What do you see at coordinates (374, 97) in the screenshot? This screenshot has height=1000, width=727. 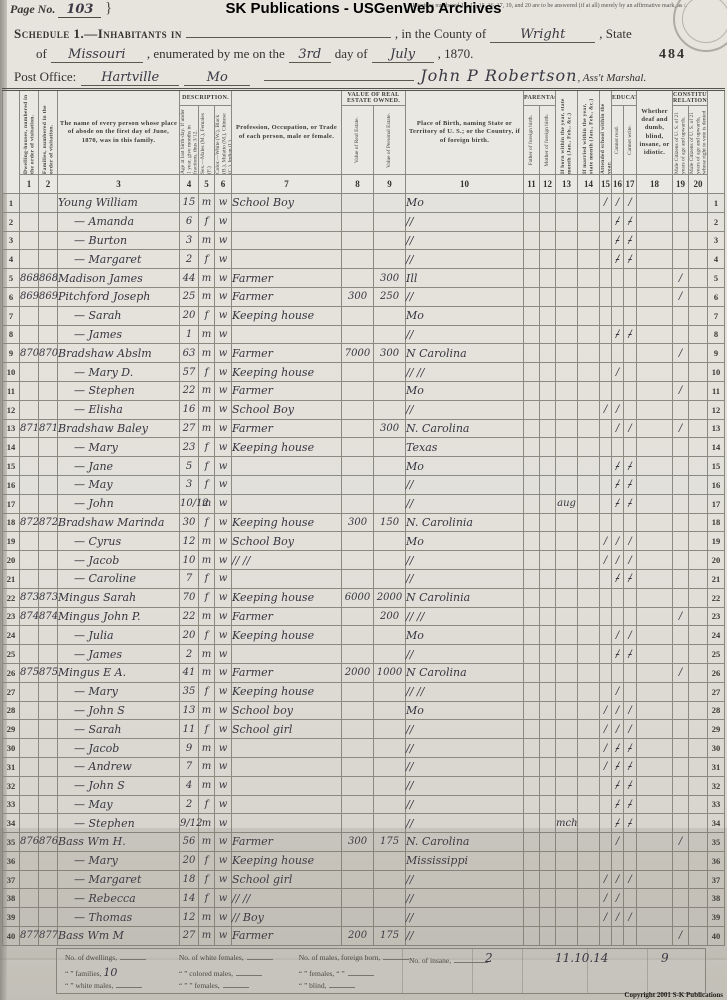 I see `group-value-owned: VALUE OF REAL ESTATE OWNED.` at bounding box center [374, 97].